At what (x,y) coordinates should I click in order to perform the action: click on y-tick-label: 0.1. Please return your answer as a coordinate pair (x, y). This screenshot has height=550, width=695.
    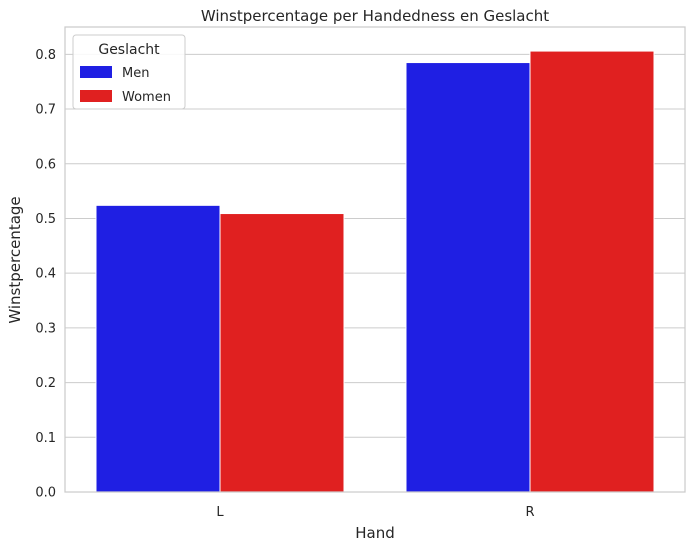
    Looking at the image, I should click on (45, 438).